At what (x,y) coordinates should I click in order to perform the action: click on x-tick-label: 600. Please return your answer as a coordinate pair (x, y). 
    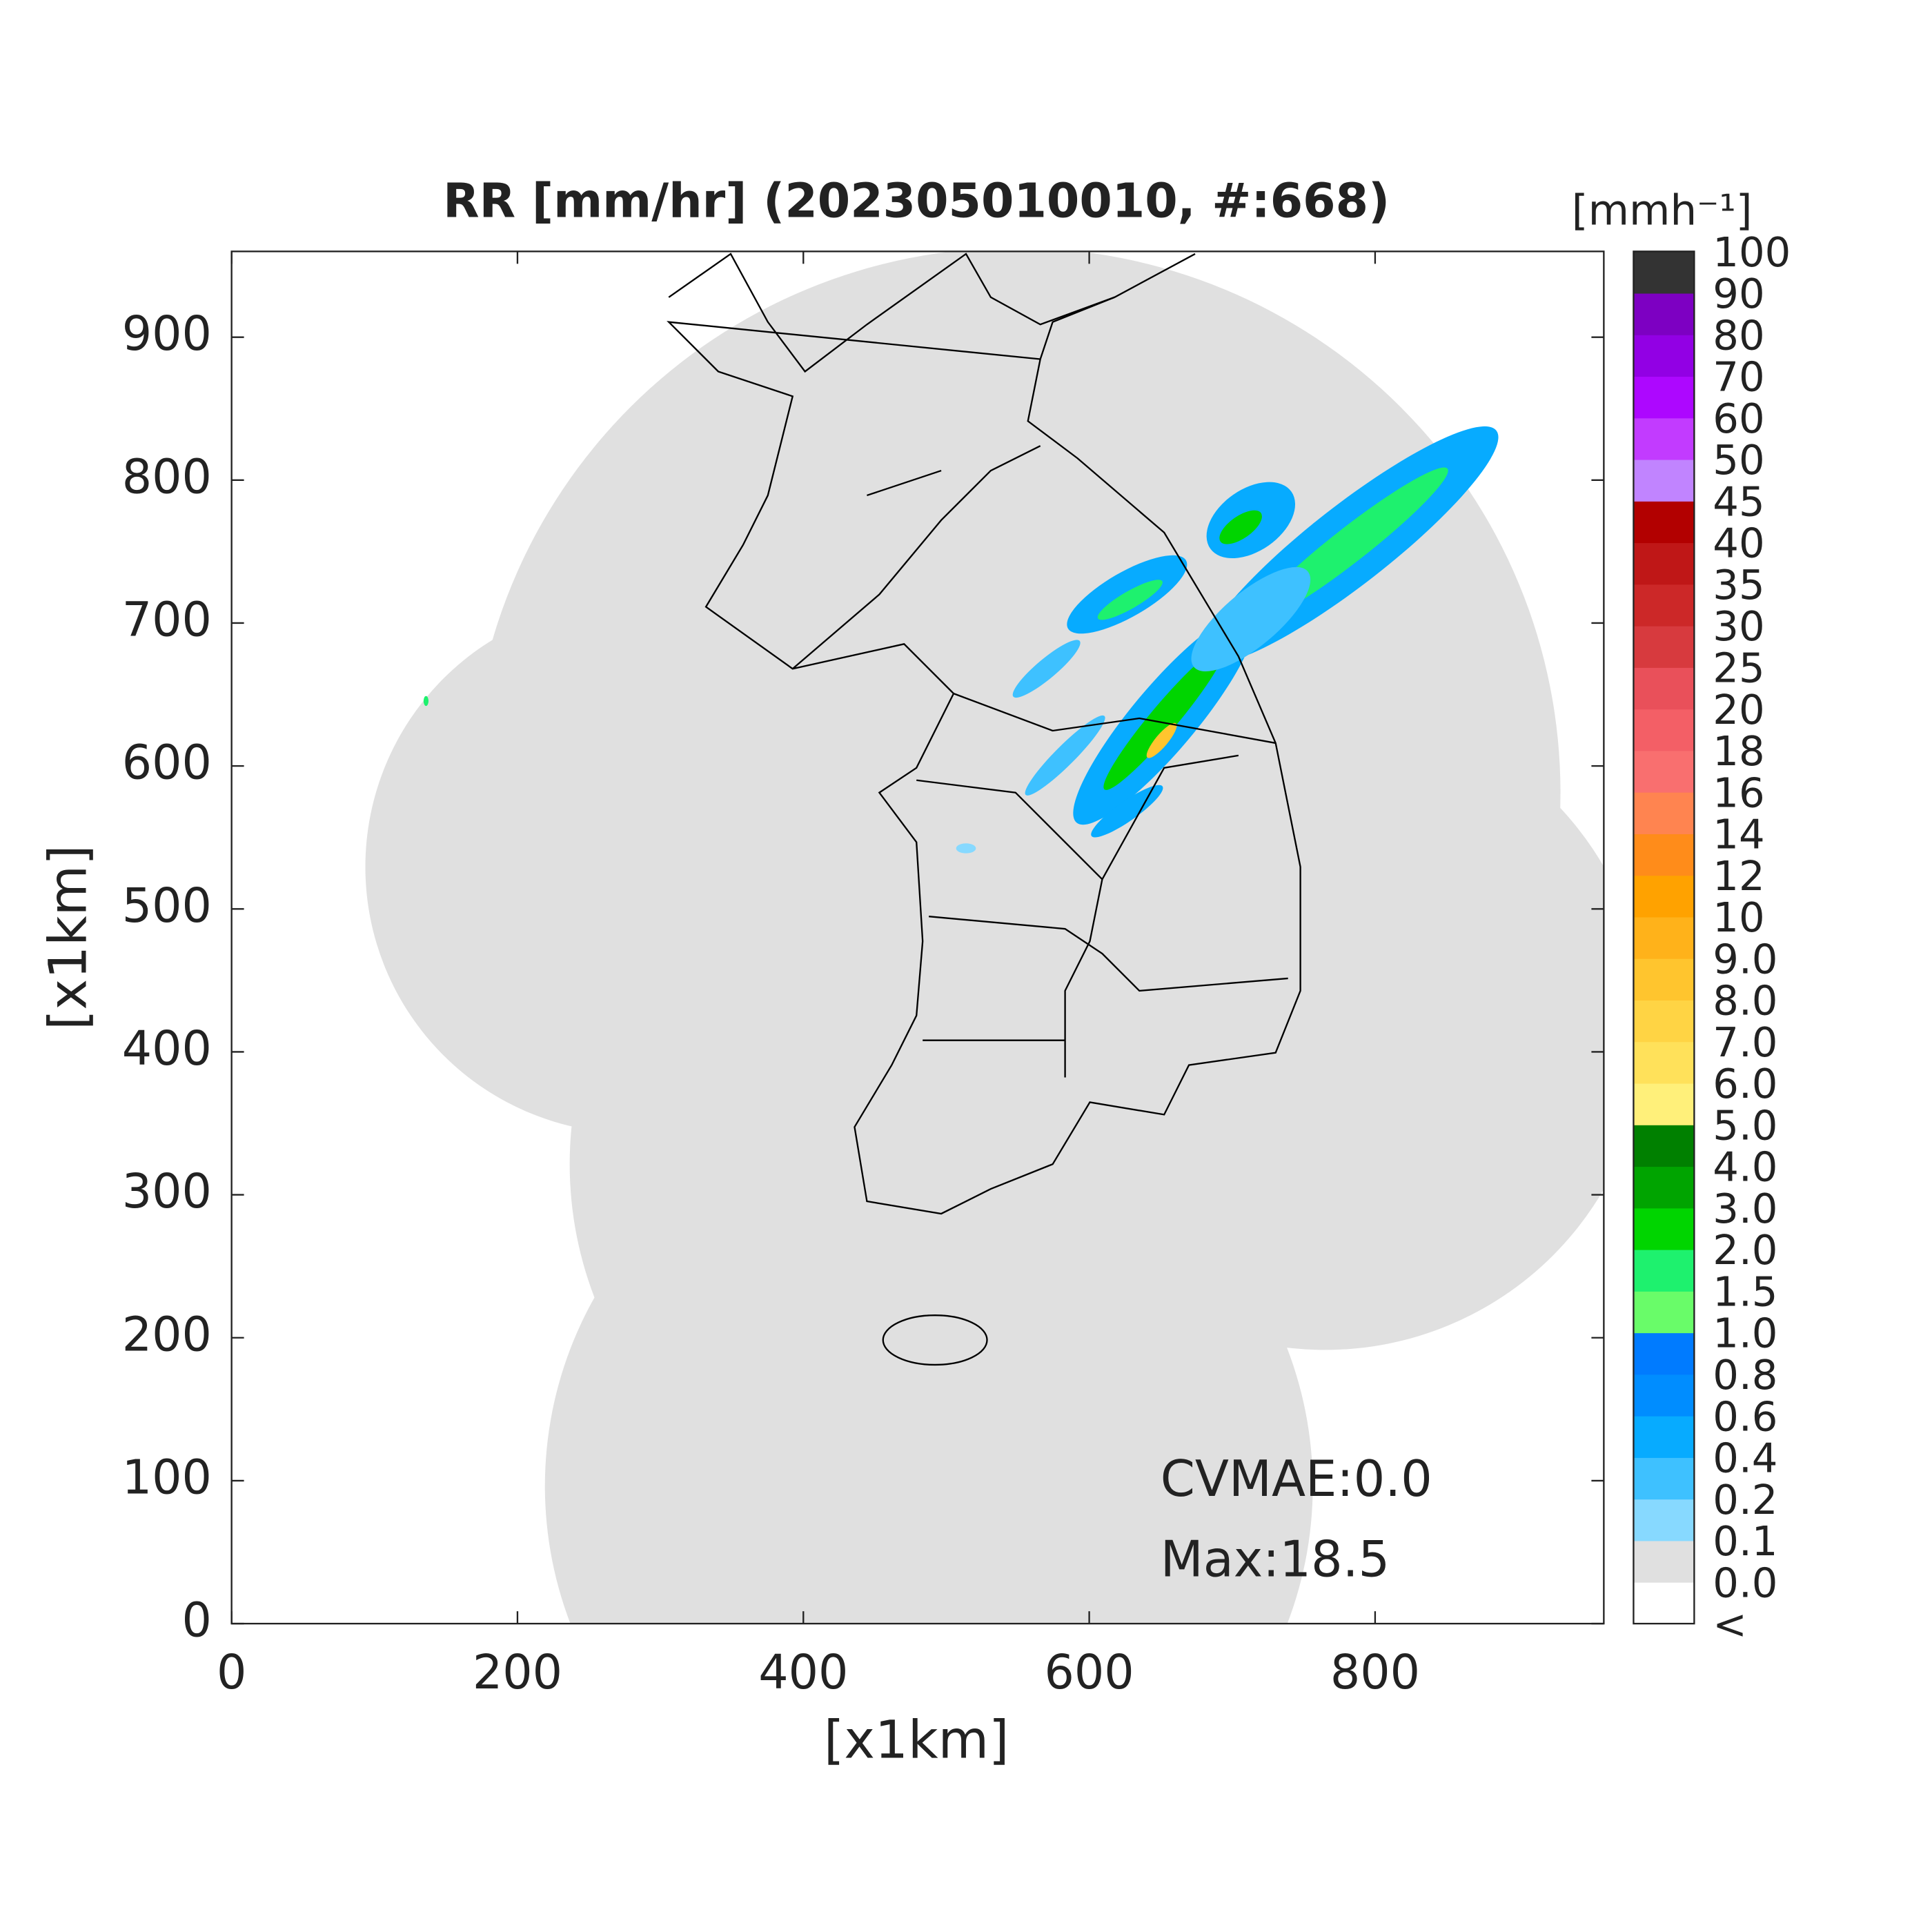
    Looking at the image, I should click on (1089, 1673).